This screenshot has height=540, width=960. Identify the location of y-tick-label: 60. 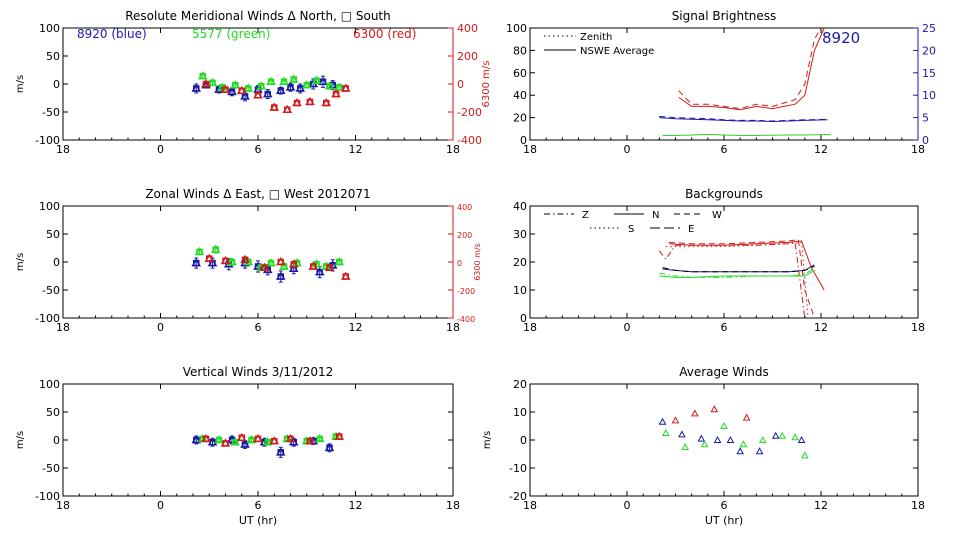
(520, 73).